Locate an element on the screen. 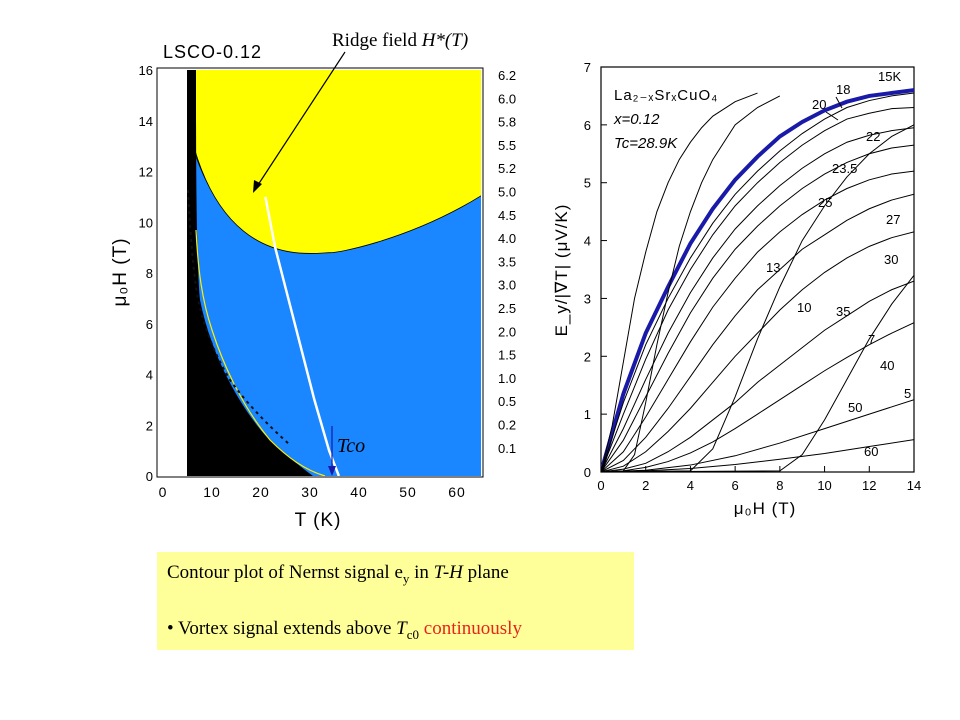  right-x-tick-label: 0 is located at coordinates (600, 485).